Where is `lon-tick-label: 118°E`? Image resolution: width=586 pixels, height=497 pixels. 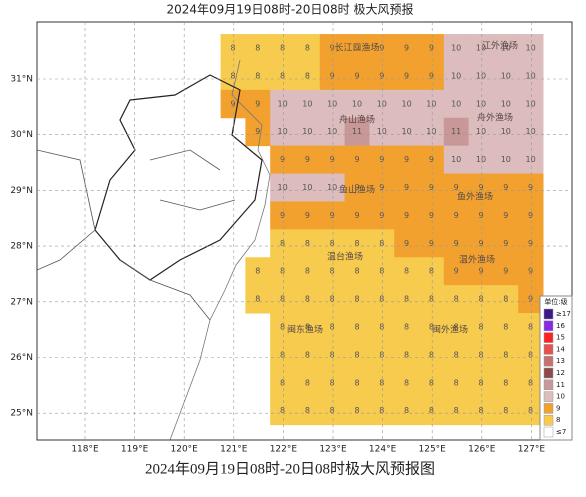
lon-tick-label: 118°E is located at coordinates (85, 450).